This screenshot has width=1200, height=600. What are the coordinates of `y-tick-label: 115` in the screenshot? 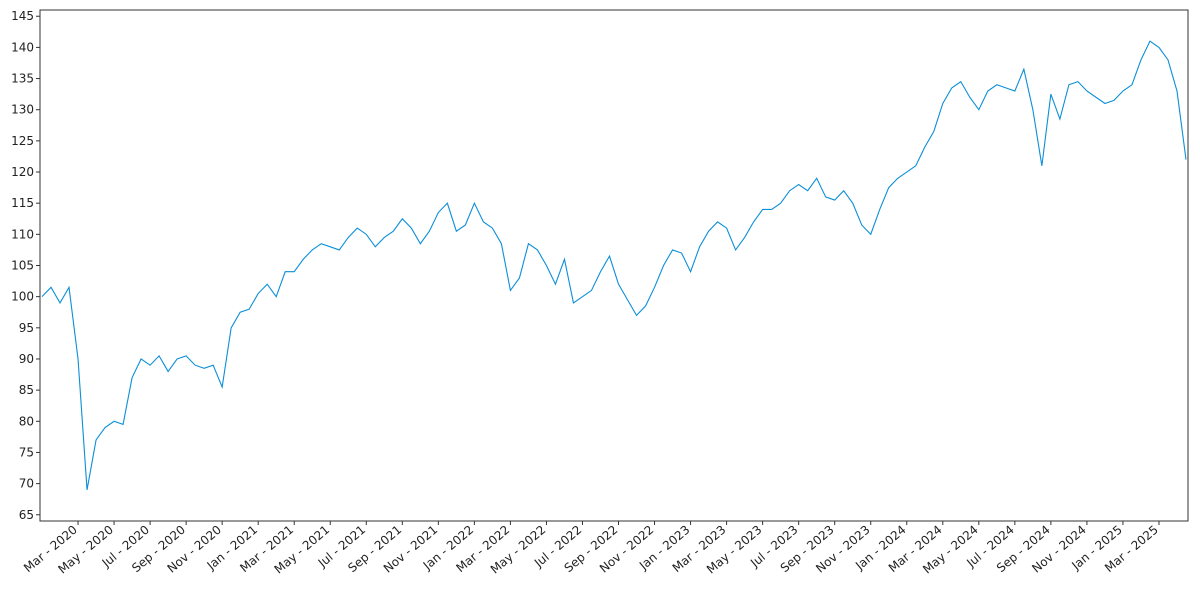 It's located at (22, 203).